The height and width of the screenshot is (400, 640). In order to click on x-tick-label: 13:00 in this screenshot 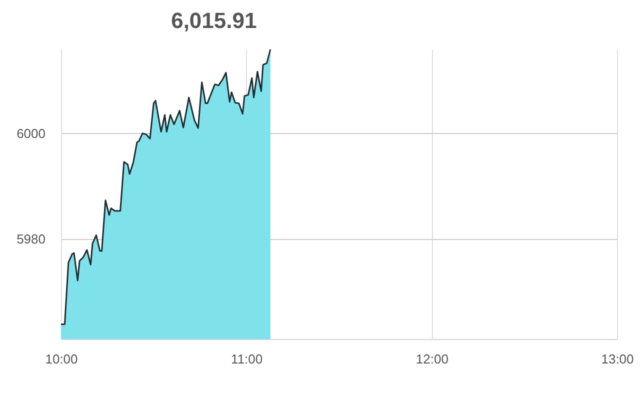, I will do `click(617, 359)`.